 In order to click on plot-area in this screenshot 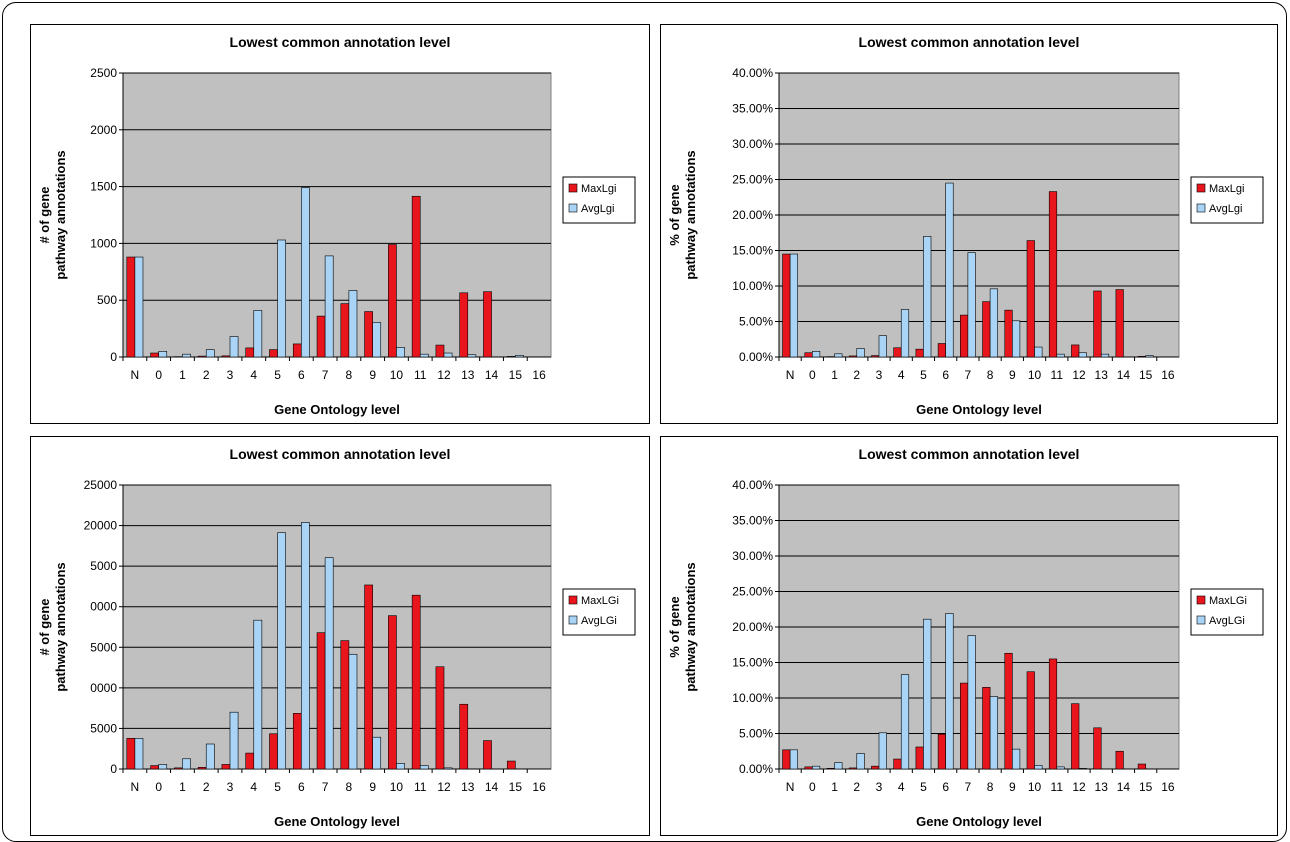, I will do `click(337, 627)`.